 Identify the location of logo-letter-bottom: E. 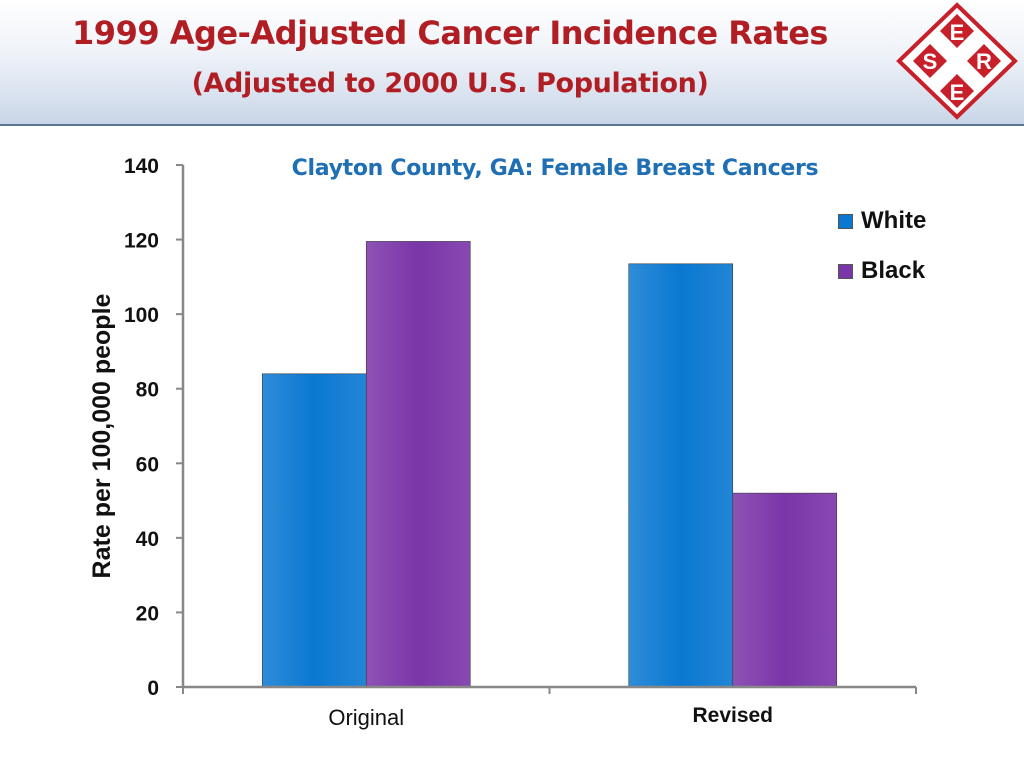
(957, 92).